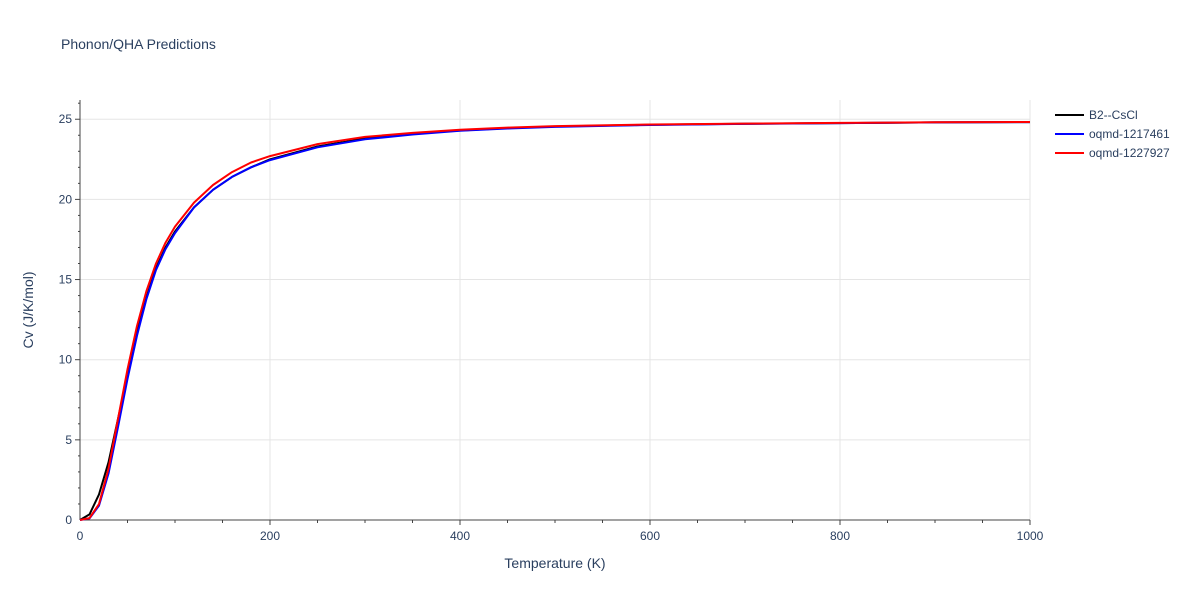 This screenshot has height=600, width=1200. Describe the element at coordinates (840, 536) in the screenshot. I see `x-tick-label: 800` at that location.